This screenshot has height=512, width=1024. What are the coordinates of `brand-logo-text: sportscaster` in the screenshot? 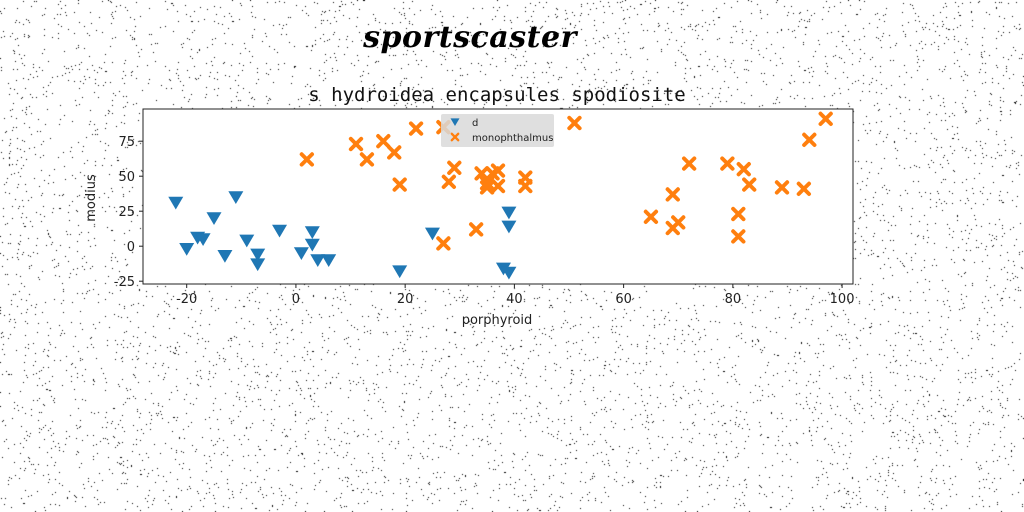 It's located at (470, 37).